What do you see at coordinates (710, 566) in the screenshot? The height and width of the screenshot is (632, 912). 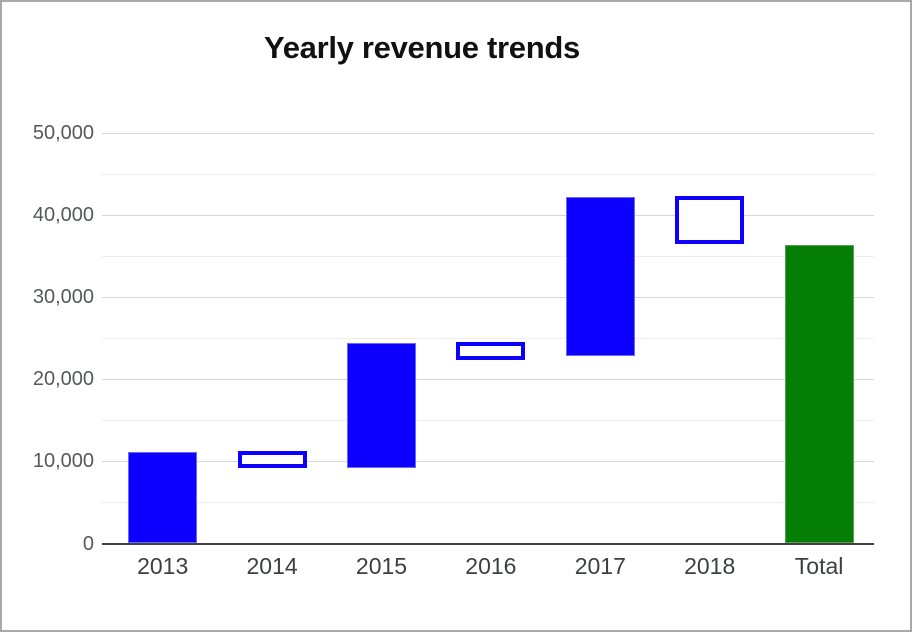 I see `x-tick-label: 2018` at bounding box center [710, 566].